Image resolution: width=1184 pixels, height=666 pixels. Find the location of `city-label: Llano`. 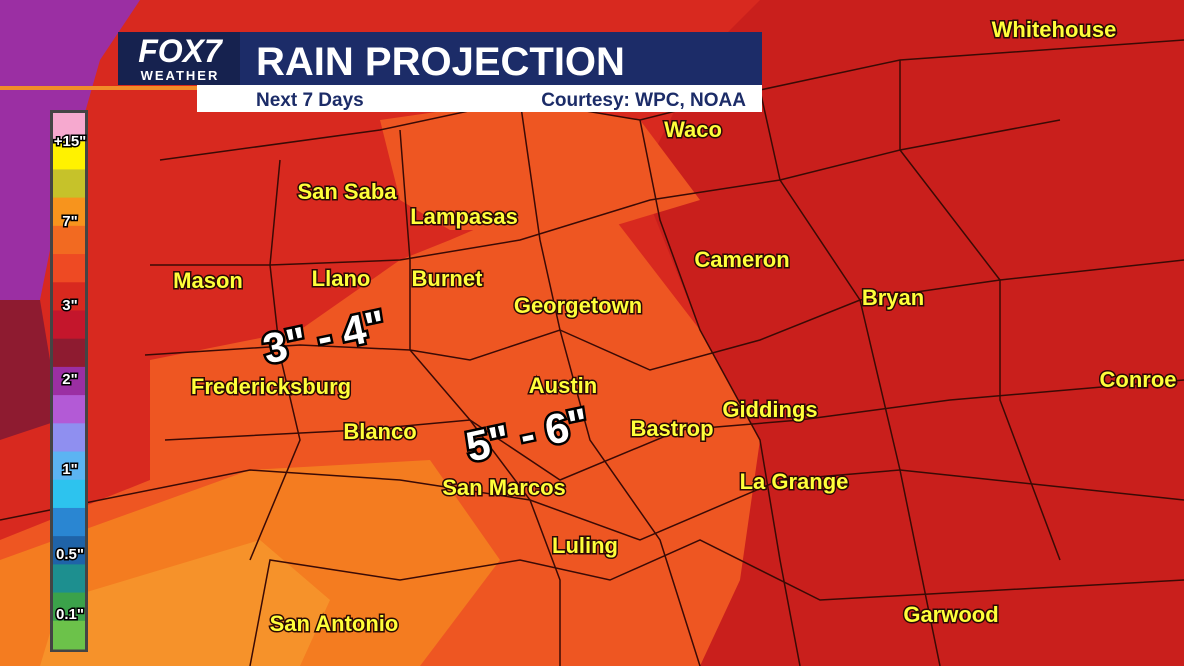

city-label: Llano is located at coordinates (341, 278).